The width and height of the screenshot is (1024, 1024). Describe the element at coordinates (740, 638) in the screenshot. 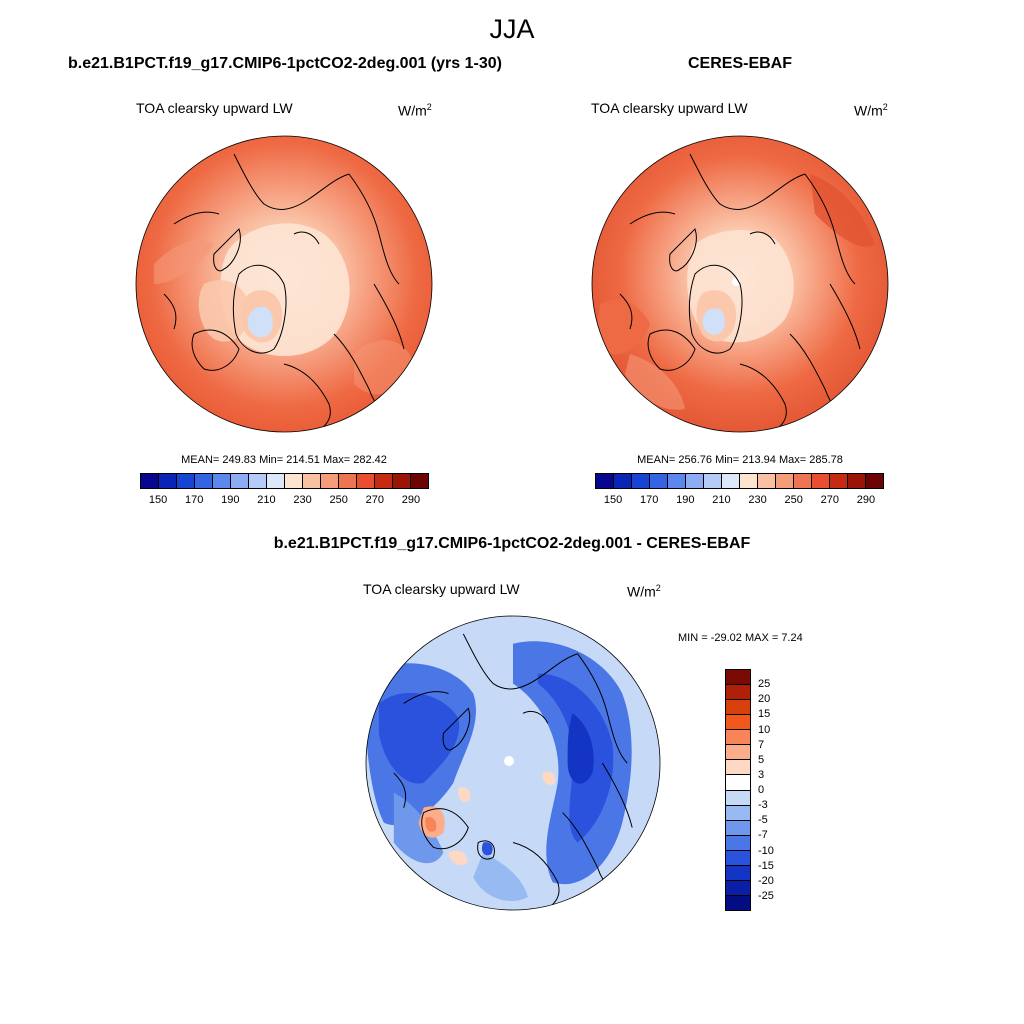

I see `panel3-stats: MIN = -29.02 MAX = 7.24` at that location.